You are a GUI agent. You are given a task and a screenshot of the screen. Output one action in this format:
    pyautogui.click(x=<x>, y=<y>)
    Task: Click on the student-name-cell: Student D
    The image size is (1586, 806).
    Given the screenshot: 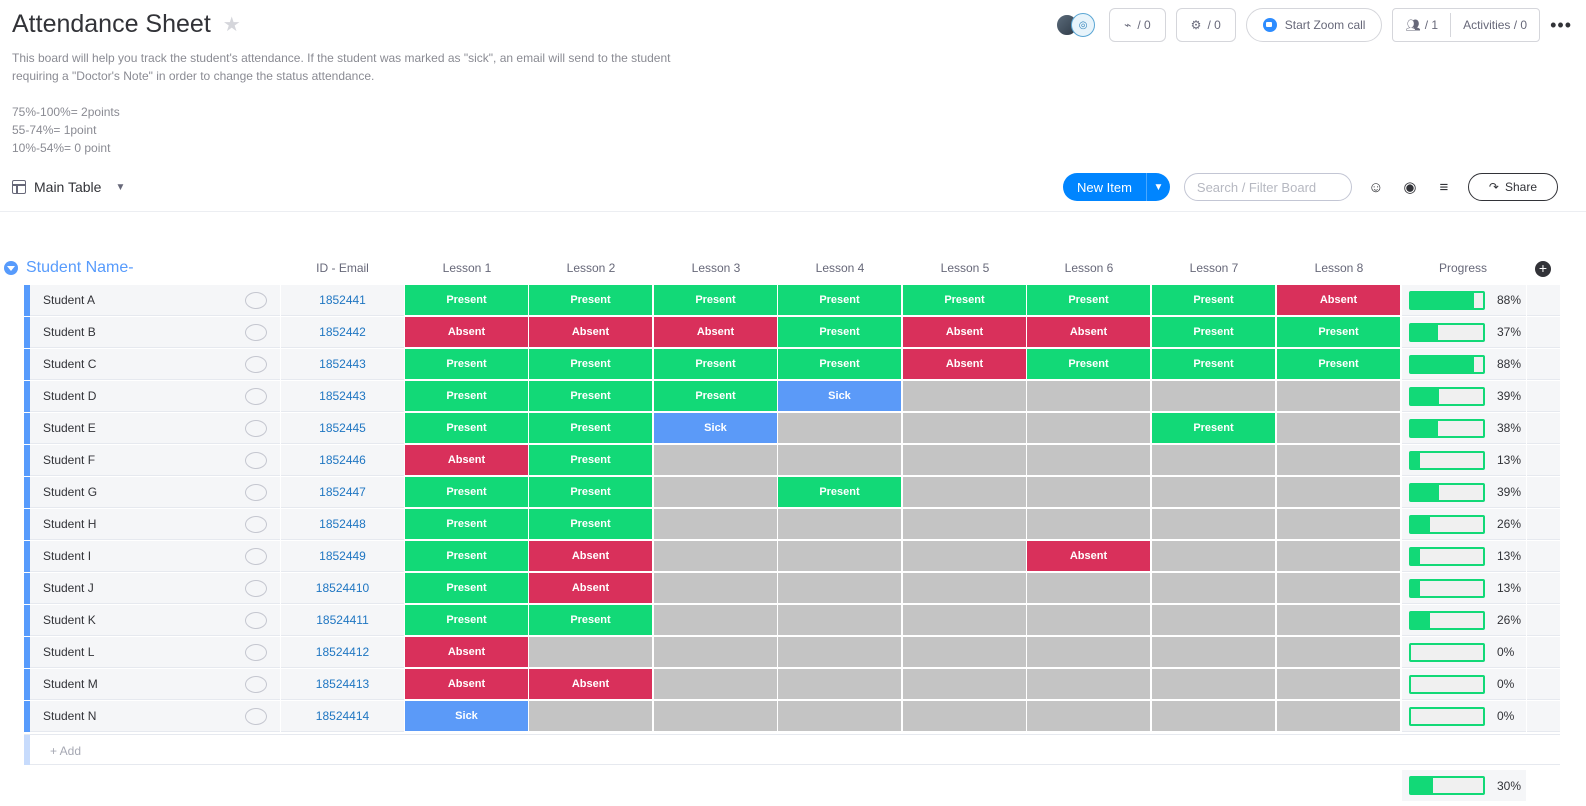 What is the action you would take?
    pyautogui.click(x=155, y=396)
    